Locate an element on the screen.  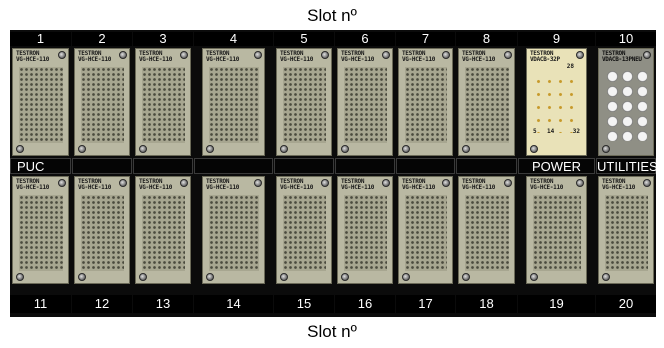
module-slot-10: TESTRON VDACB-13PNEU is located at coordinates (626, 102).